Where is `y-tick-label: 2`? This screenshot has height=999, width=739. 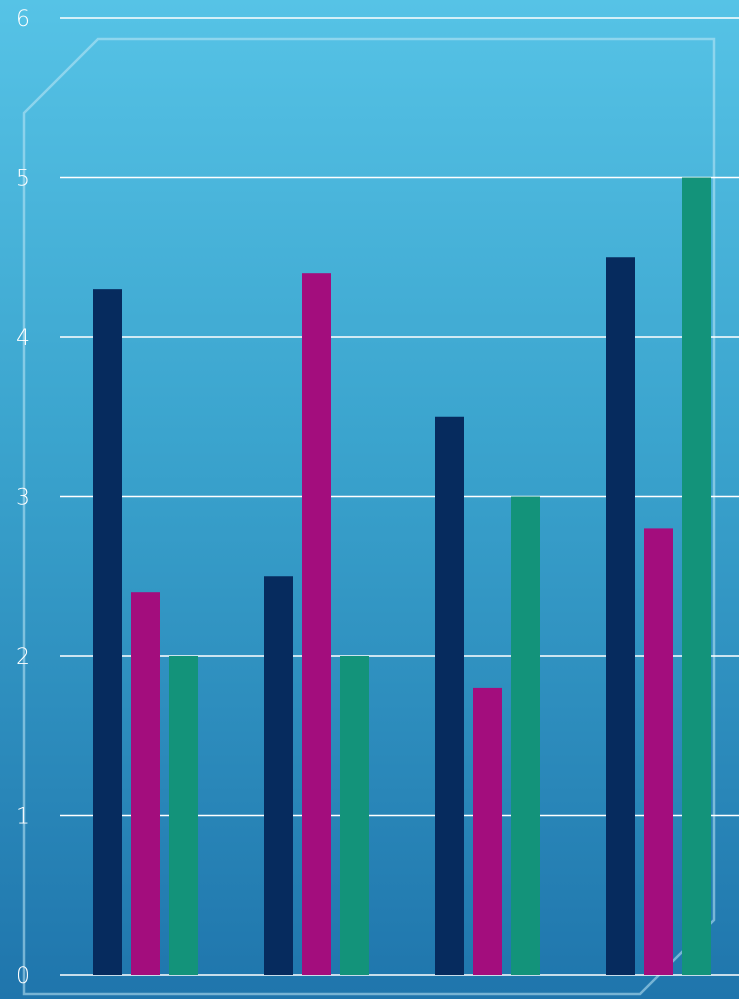
y-tick-label: 2 is located at coordinates (23, 657).